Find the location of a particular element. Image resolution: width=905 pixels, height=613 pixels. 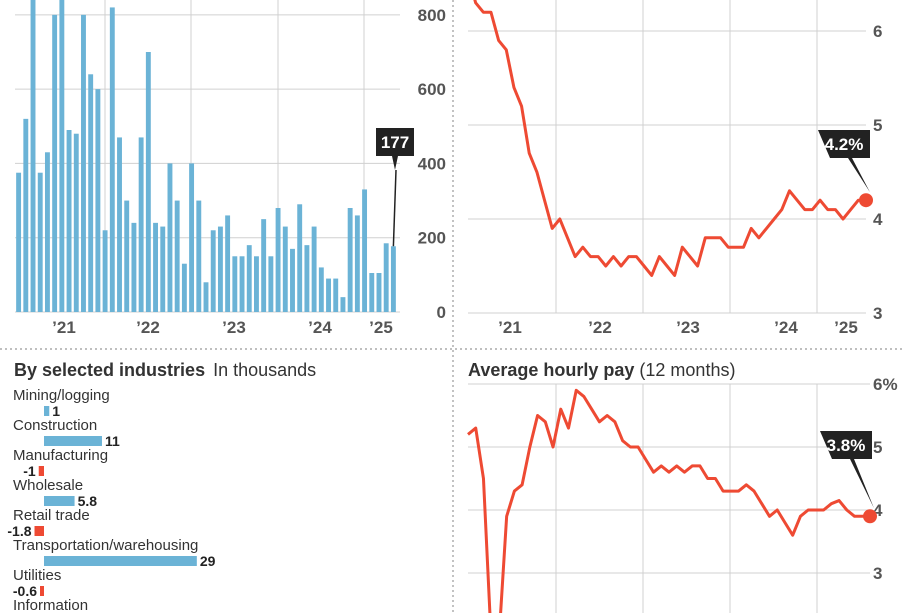

industry-value: 5.8 is located at coordinates (88, 501).